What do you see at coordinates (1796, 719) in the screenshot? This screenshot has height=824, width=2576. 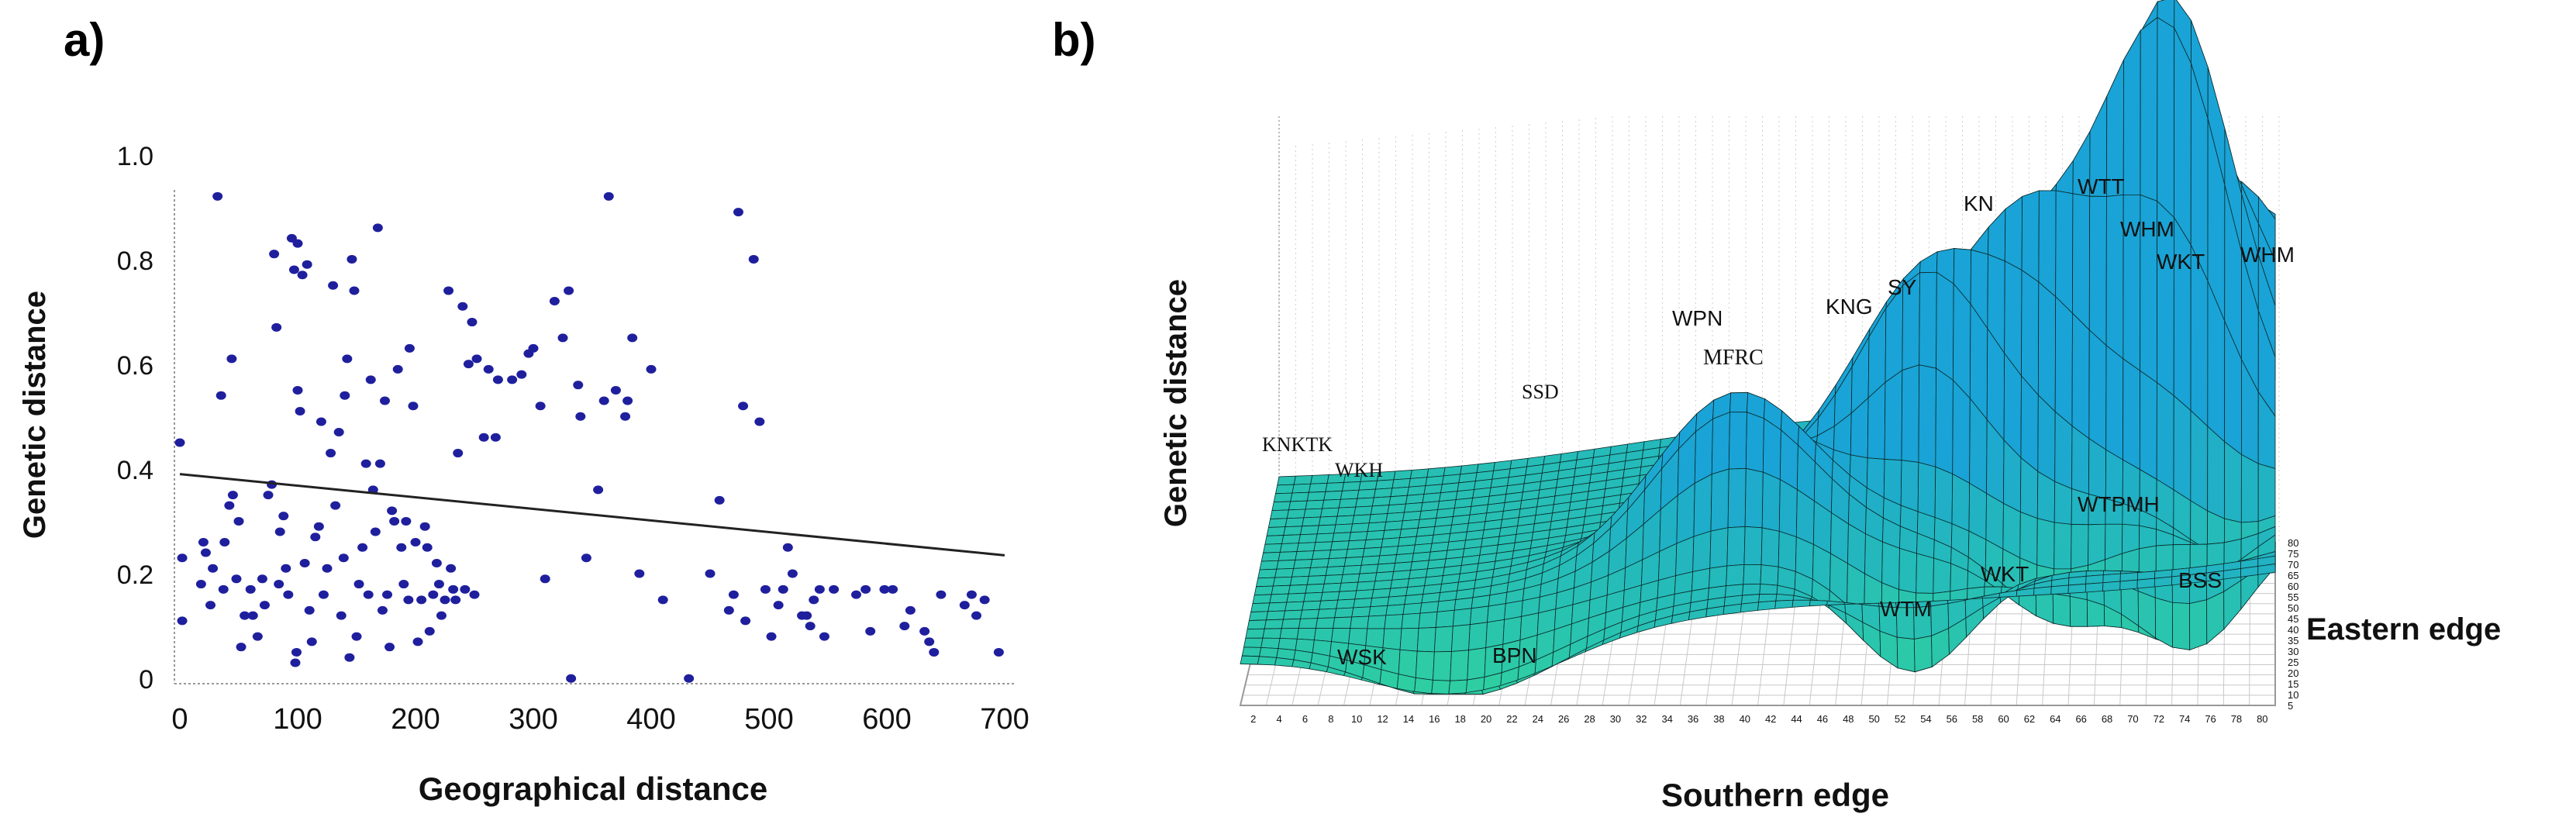 I see `southern-edge-tick: 44` at bounding box center [1796, 719].